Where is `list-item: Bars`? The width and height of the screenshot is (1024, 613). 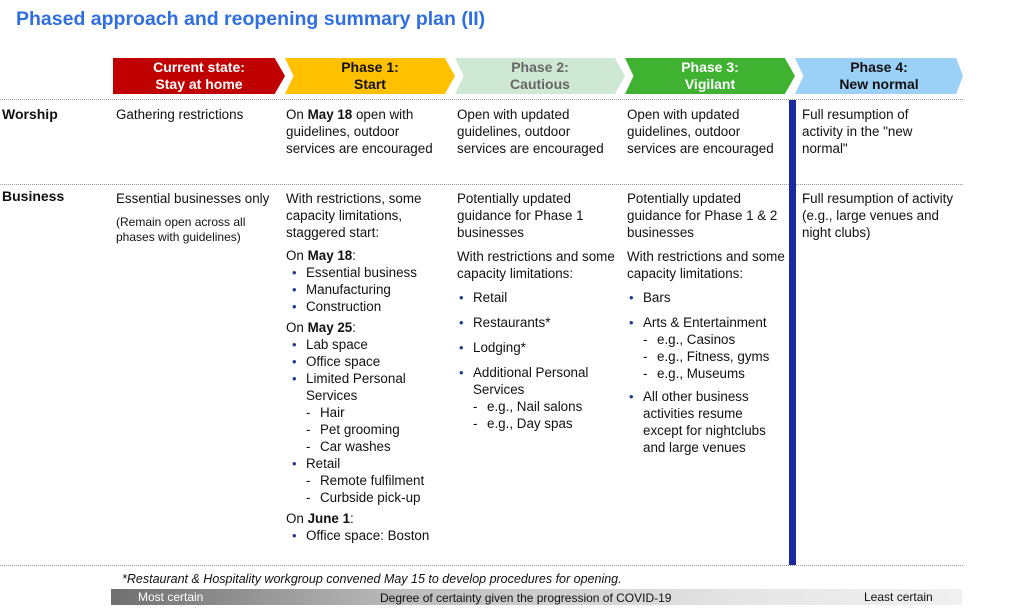 list-item: Bars is located at coordinates (707, 297).